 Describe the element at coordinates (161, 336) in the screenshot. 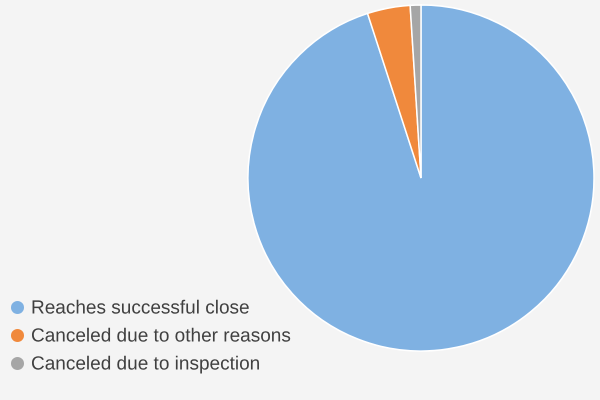

I see `legend-label: Canceled due to other reasons` at that location.